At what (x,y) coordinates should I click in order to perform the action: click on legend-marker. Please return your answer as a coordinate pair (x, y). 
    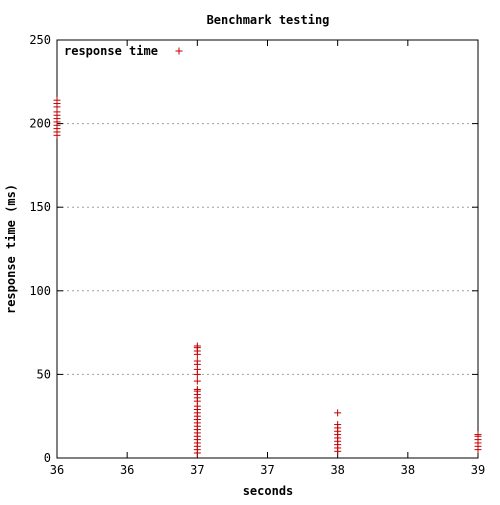
    Looking at the image, I should click on (179, 51).